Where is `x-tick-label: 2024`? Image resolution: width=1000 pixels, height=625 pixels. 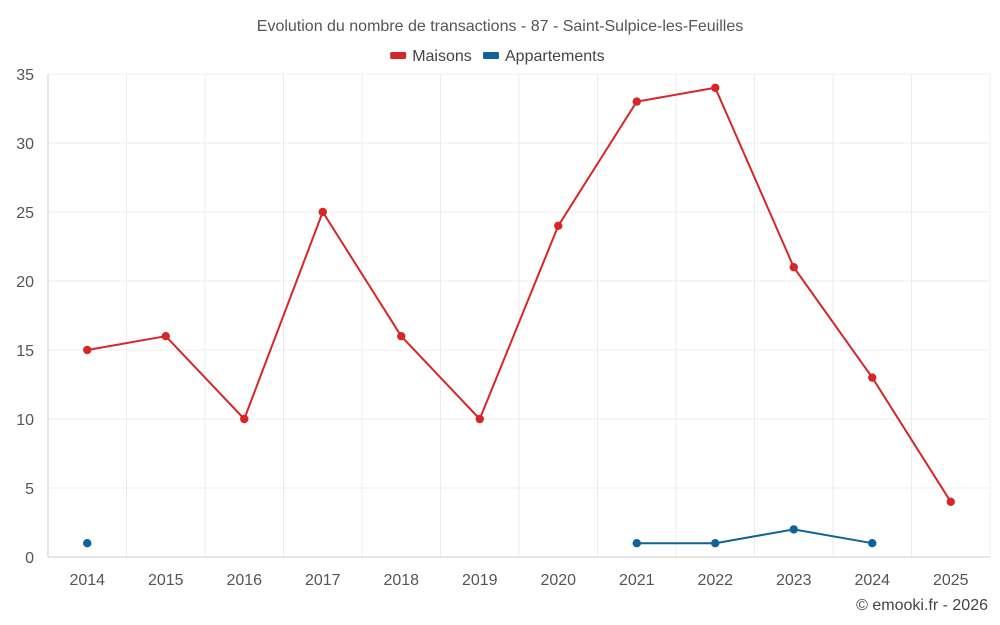 x-tick-label: 2024 is located at coordinates (872, 580).